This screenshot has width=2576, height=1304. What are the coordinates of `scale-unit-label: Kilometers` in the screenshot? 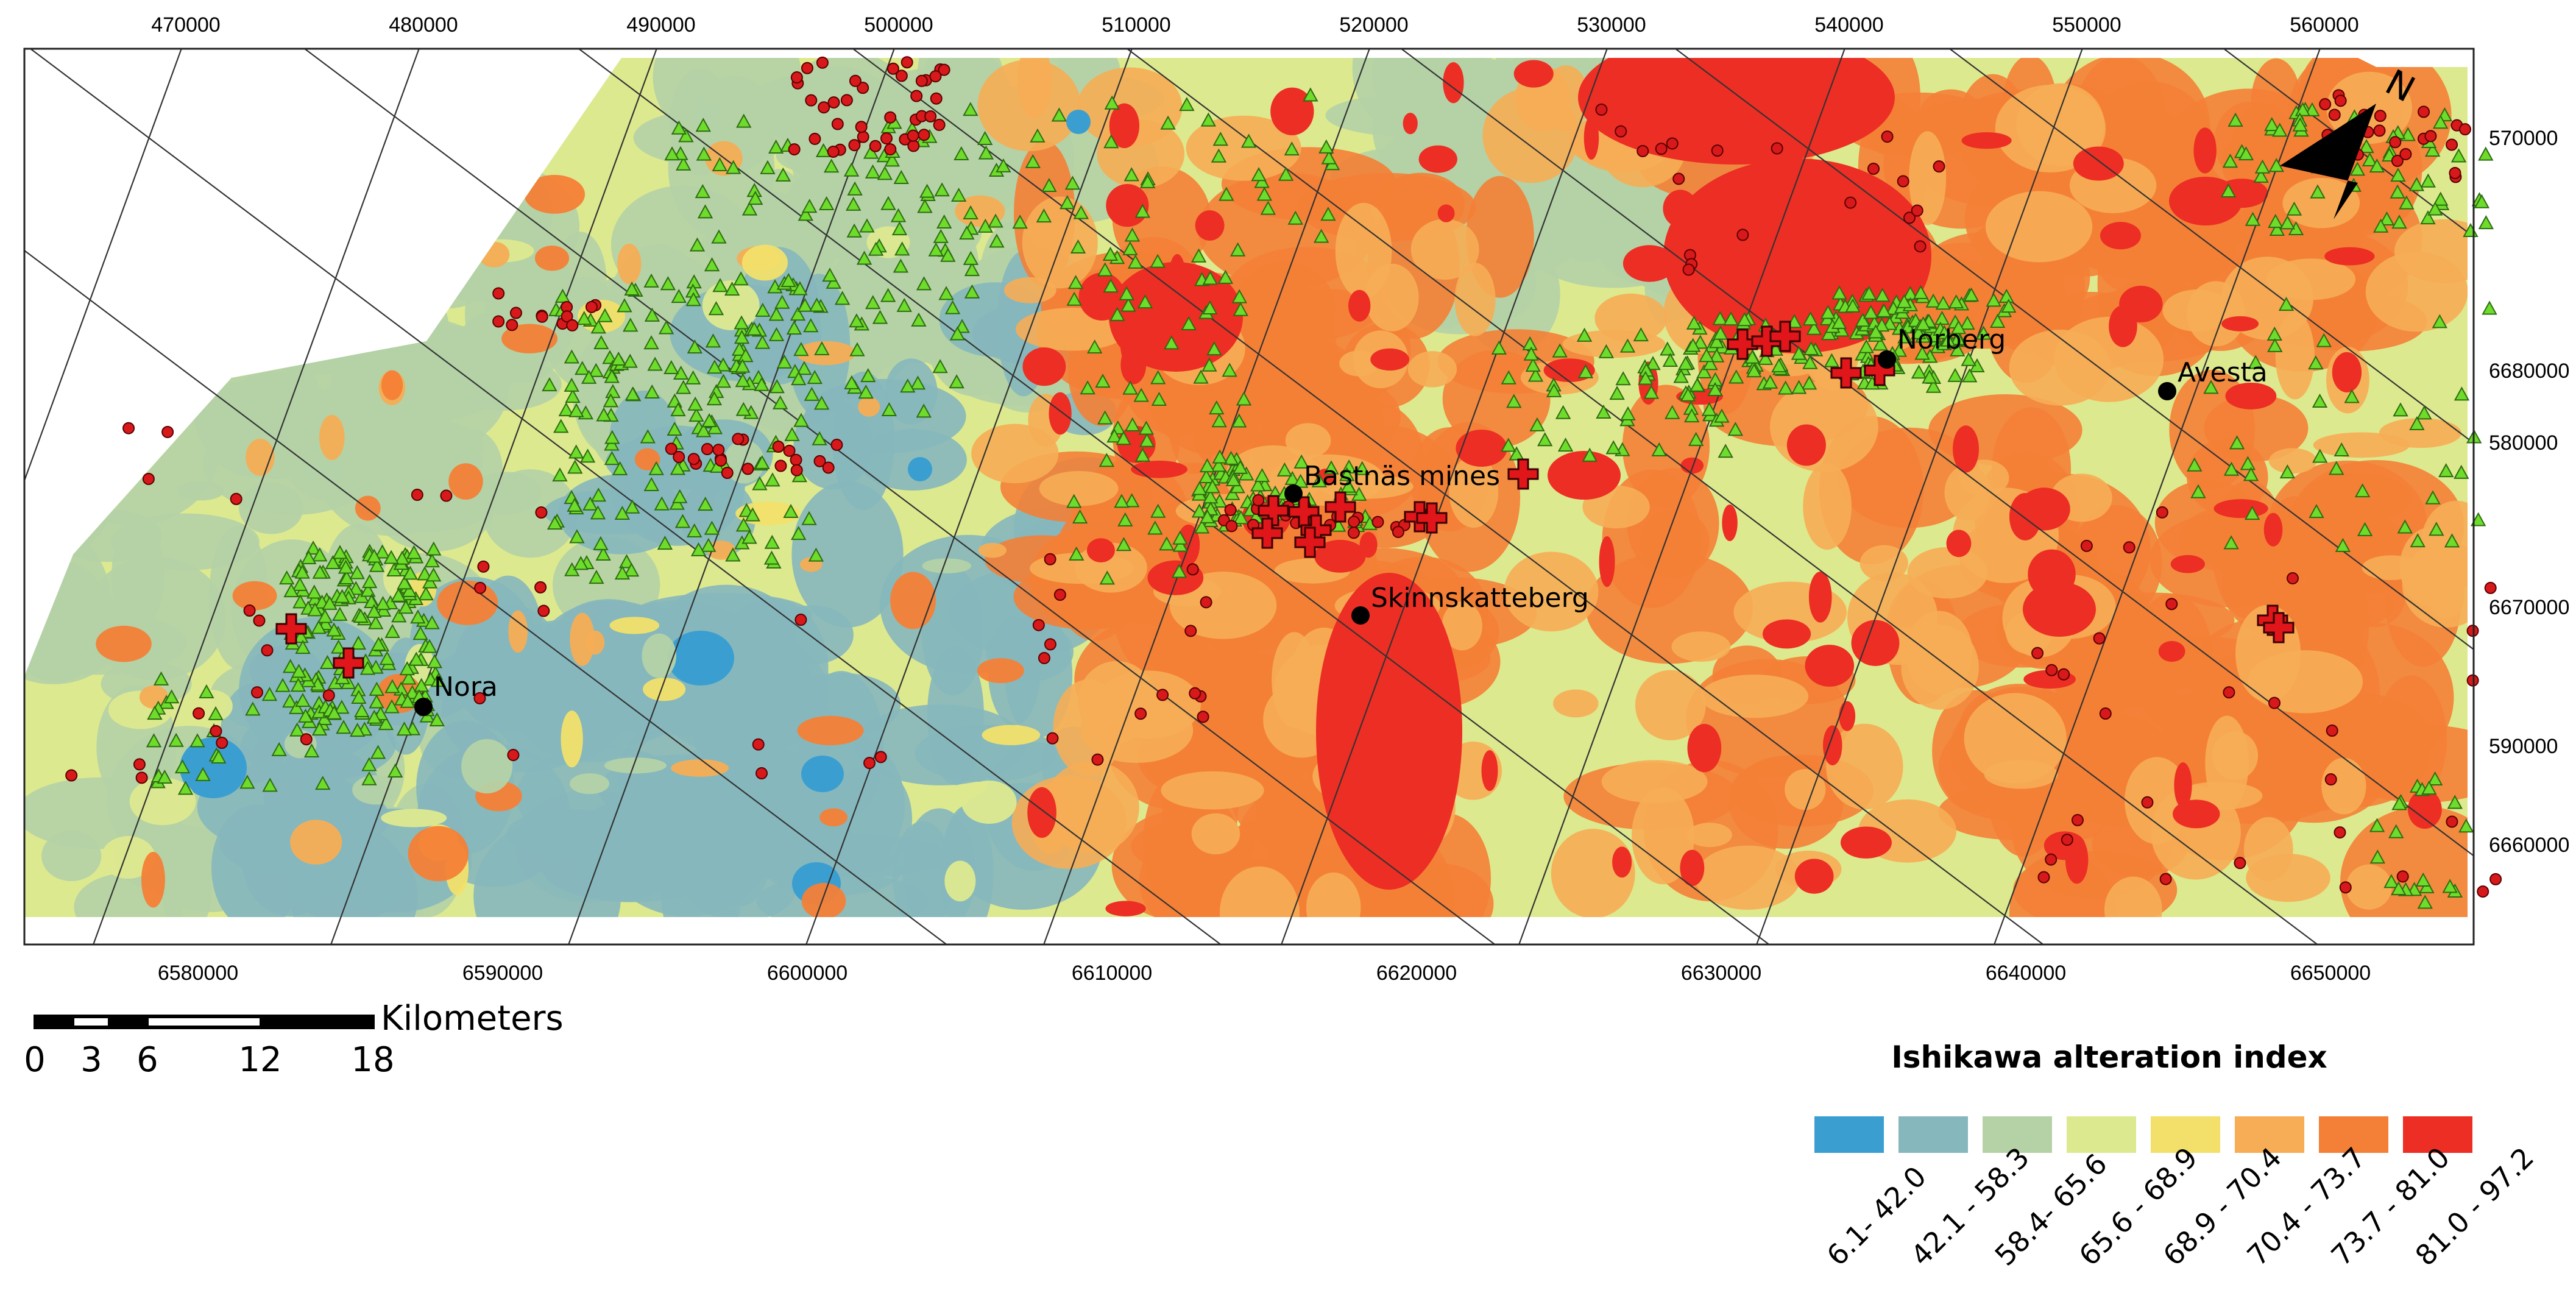 It's located at (472, 1018).